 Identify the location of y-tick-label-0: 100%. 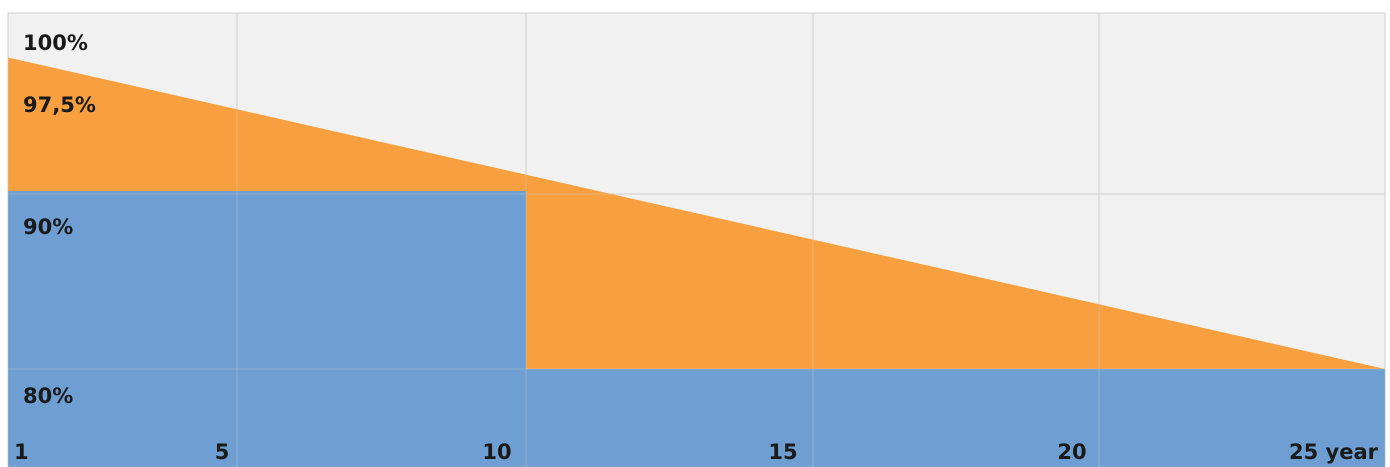
(55, 43).